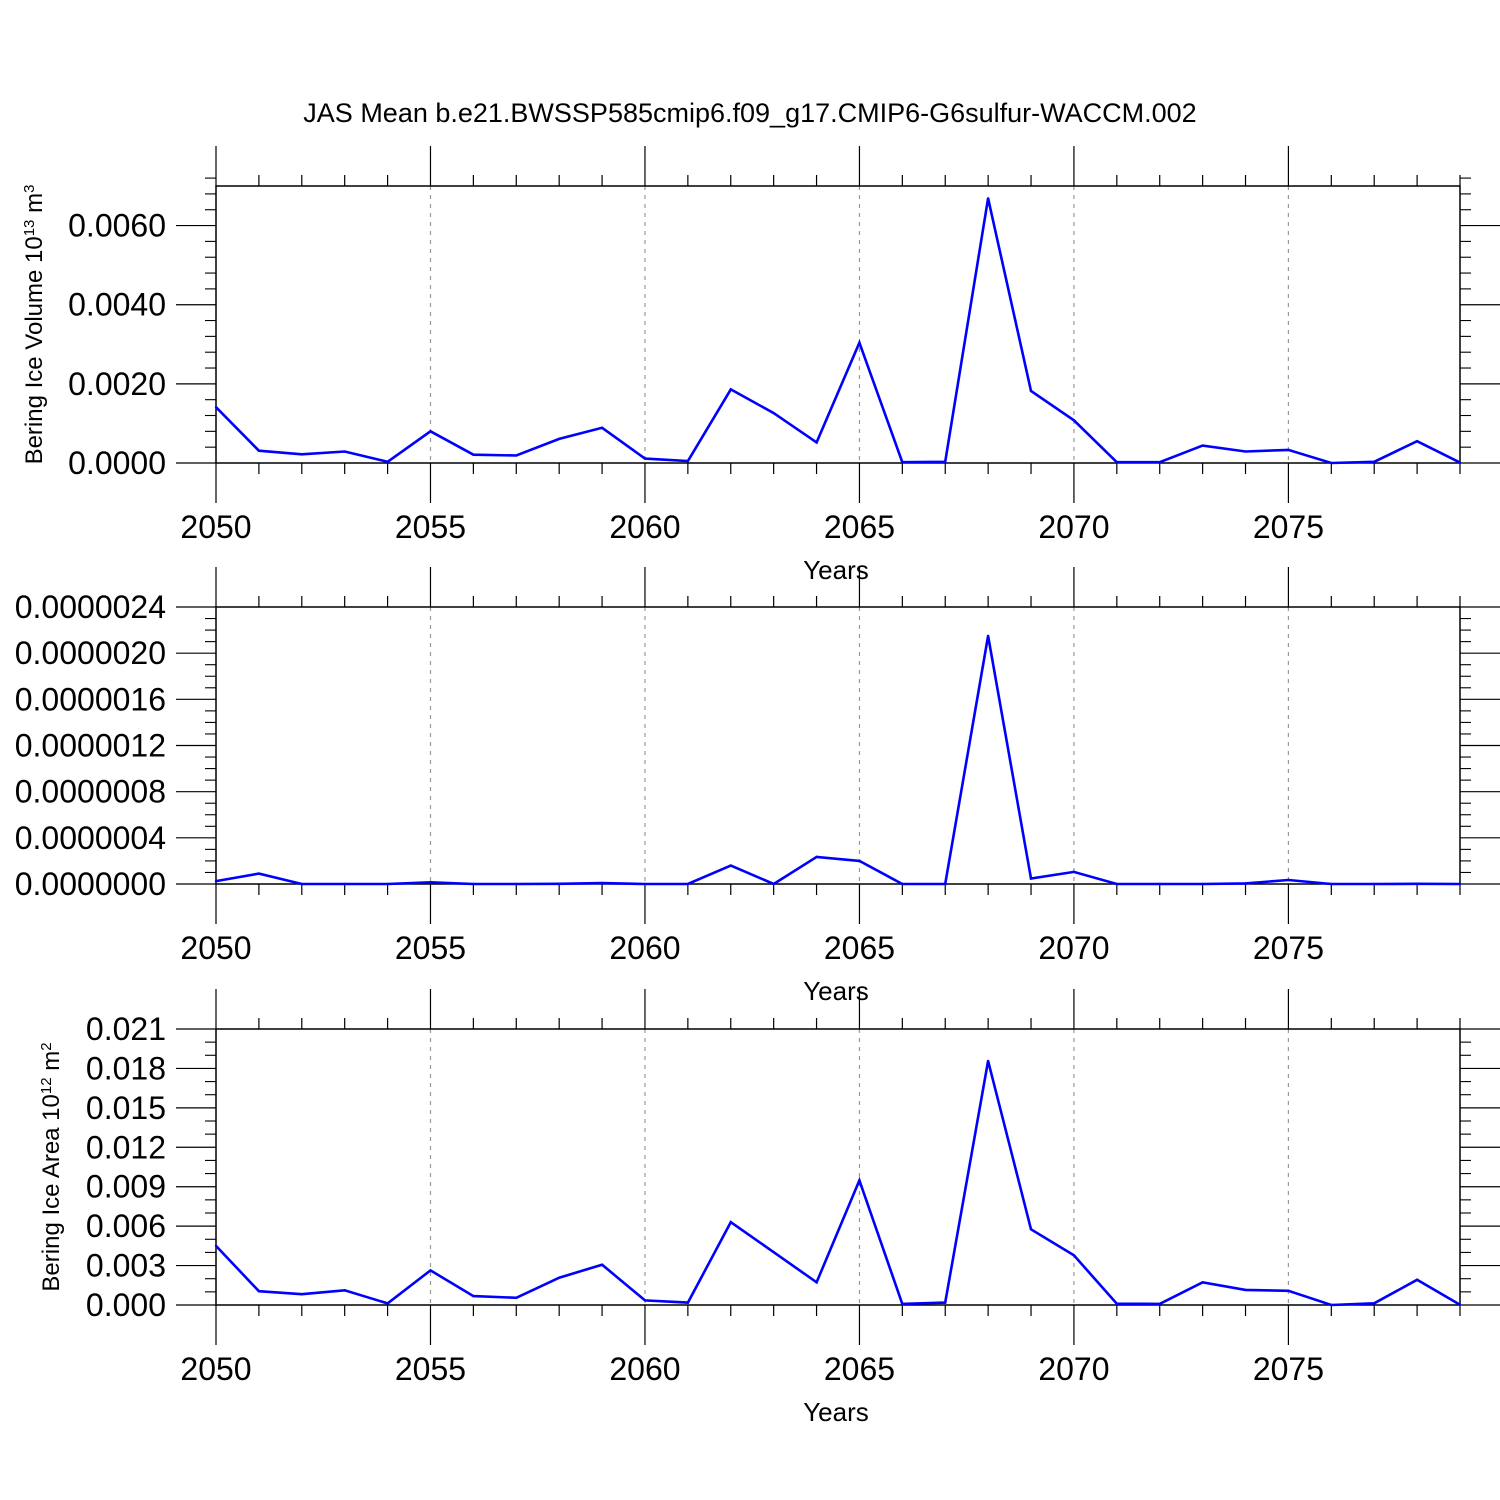  What do you see at coordinates (117, 305) in the screenshot?
I see `y-tick-label: 0.0040` at bounding box center [117, 305].